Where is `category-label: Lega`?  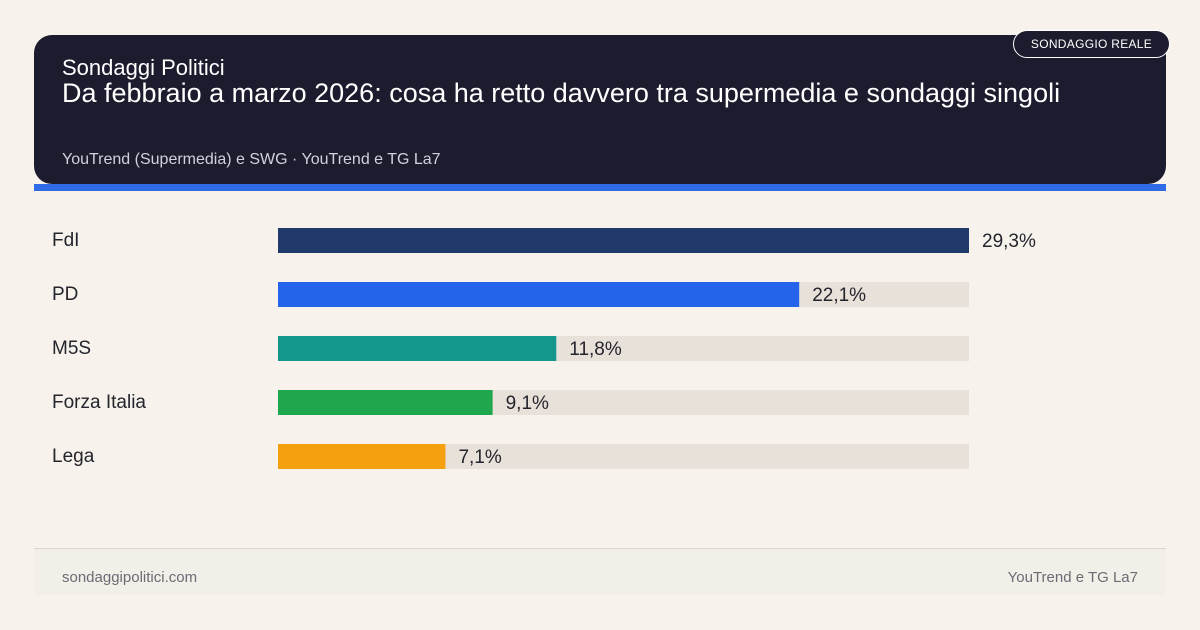 category-label: Lega is located at coordinates (73, 456).